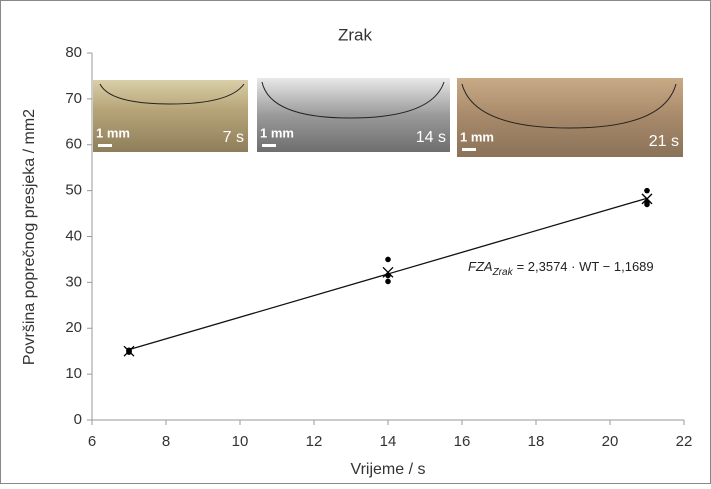 The image size is (711, 489). Describe the element at coordinates (355, 34) in the screenshot. I see `chart-title: Zrak` at that location.